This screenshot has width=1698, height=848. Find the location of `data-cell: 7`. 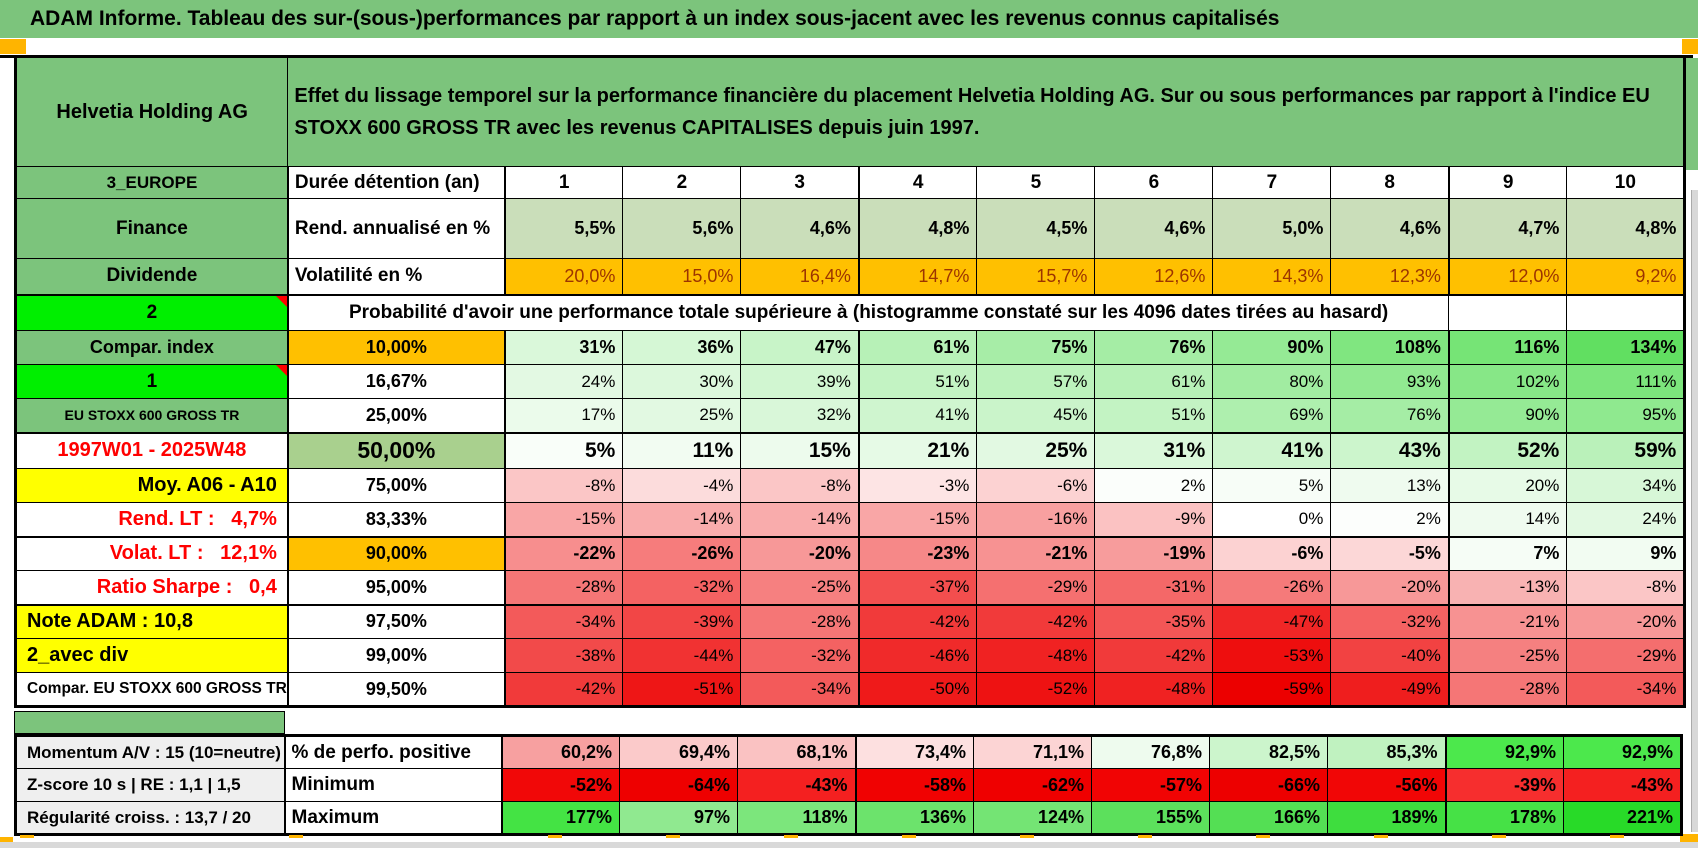

data-cell: 7 is located at coordinates (1272, 182).